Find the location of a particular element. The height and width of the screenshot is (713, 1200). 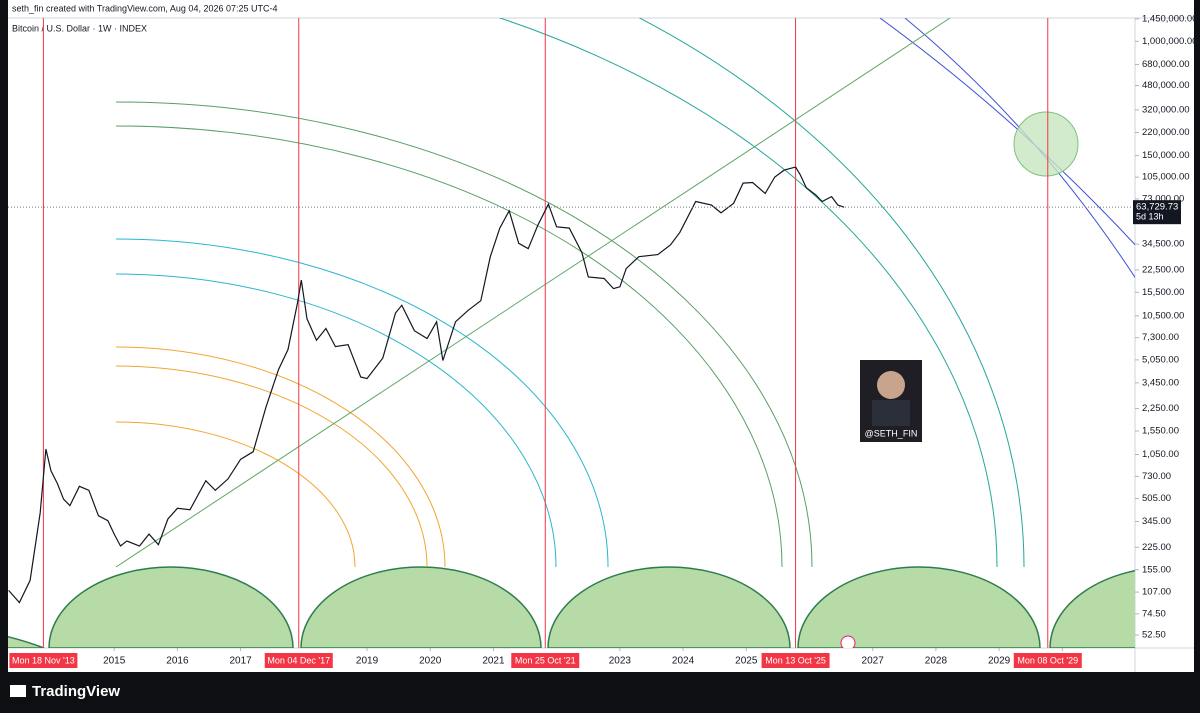

y-tick-label: 345.00 is located at coordinates (1156, 521).